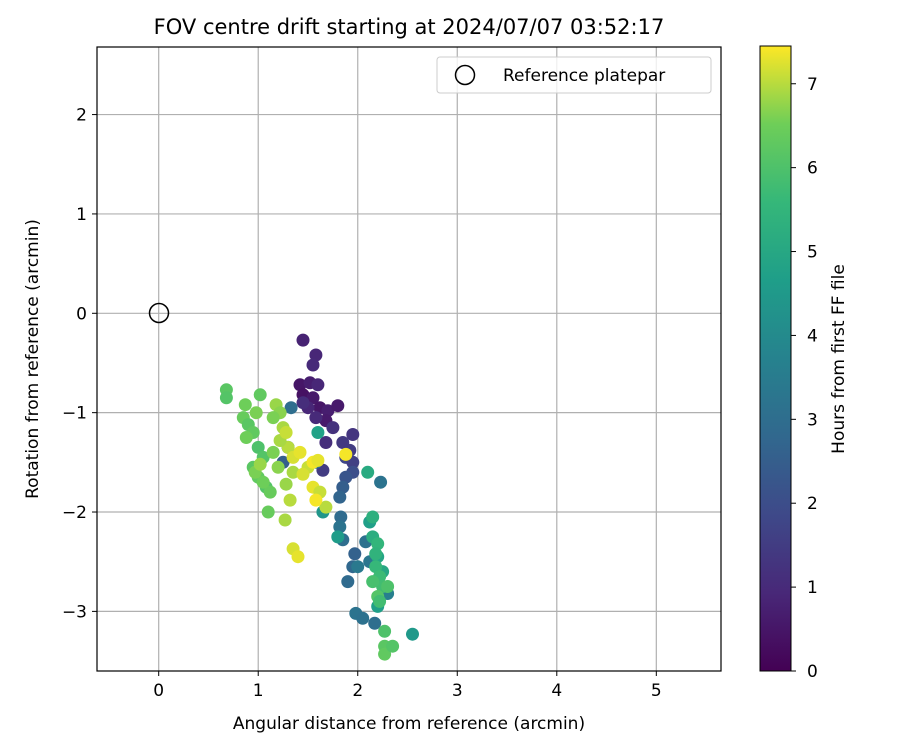 Image resolution: width=900 pixels, height=750 pixels. I want to click on x-axis-ticks: 0 1 2 3 4 5, so click(407, 686).